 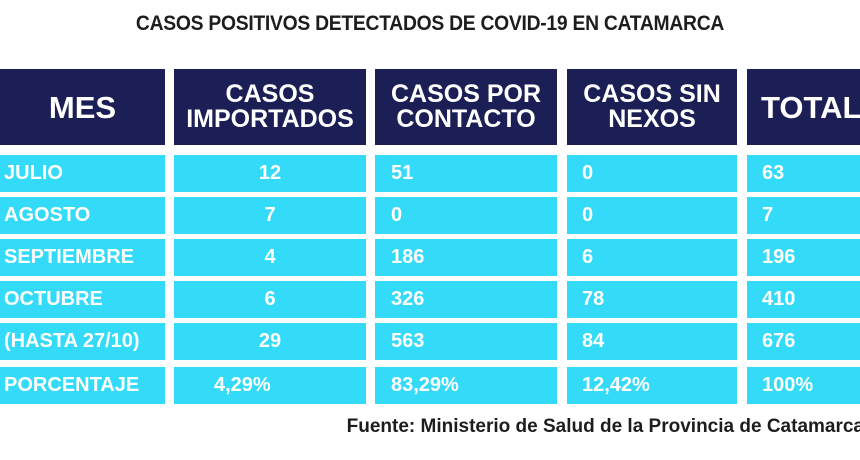 I want to click on header-casos-importados: CASOS IMPORTADOS, so click(x=270, y=107).